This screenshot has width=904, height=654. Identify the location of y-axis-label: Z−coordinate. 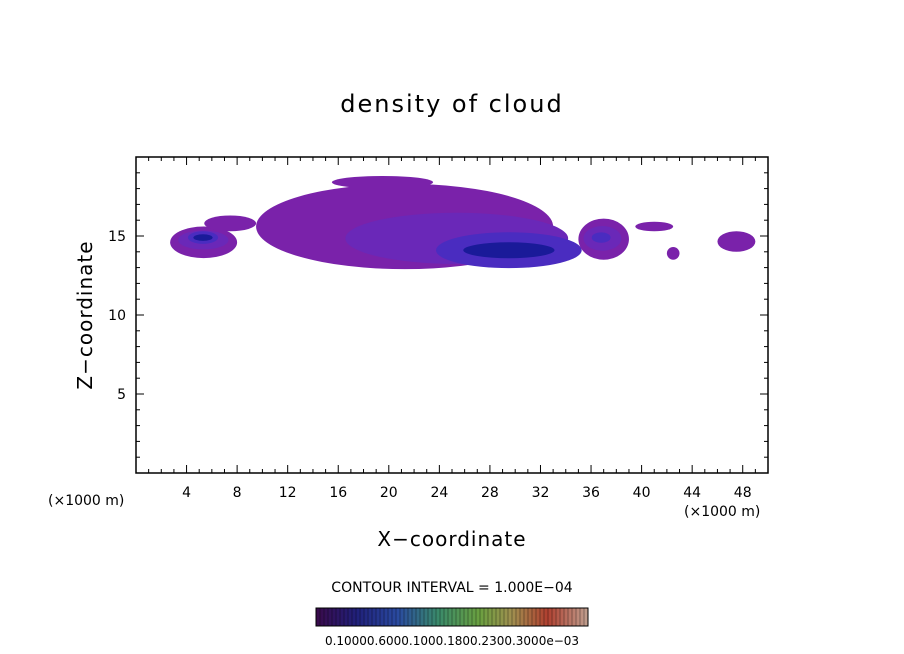
(85, 314).